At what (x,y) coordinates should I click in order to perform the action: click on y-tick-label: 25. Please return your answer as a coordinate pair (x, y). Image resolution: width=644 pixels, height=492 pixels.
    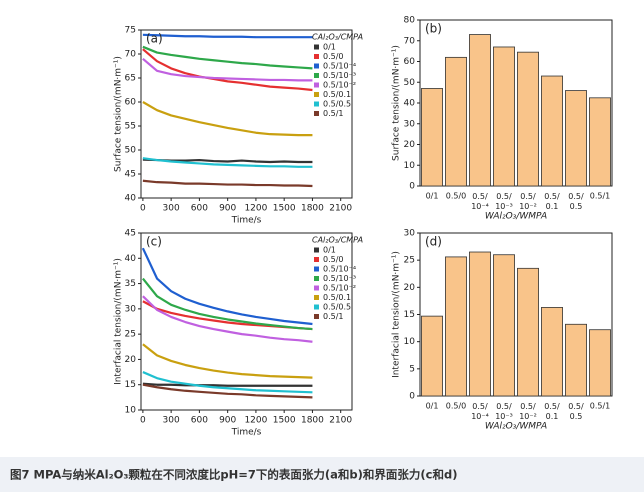
    Looking at the image, I should click on (409, 261).